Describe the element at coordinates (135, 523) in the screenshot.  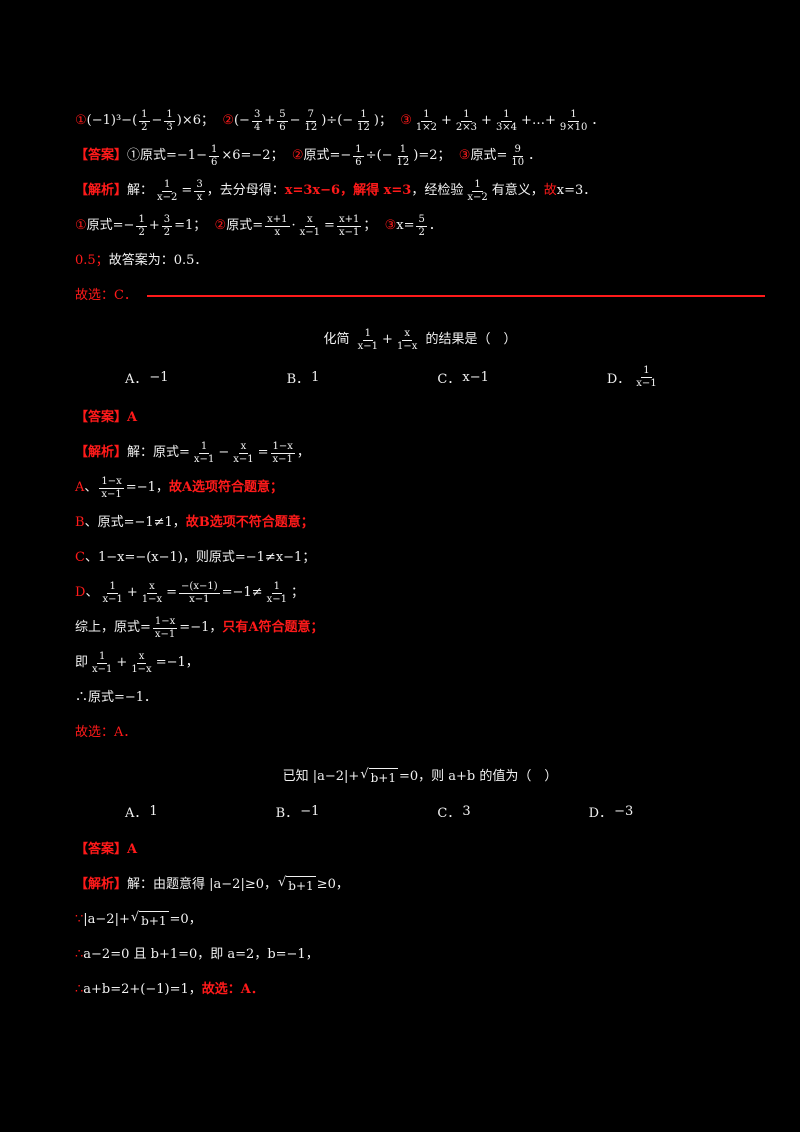
I see `math-text: 、原式=−1≠1，` at that location.